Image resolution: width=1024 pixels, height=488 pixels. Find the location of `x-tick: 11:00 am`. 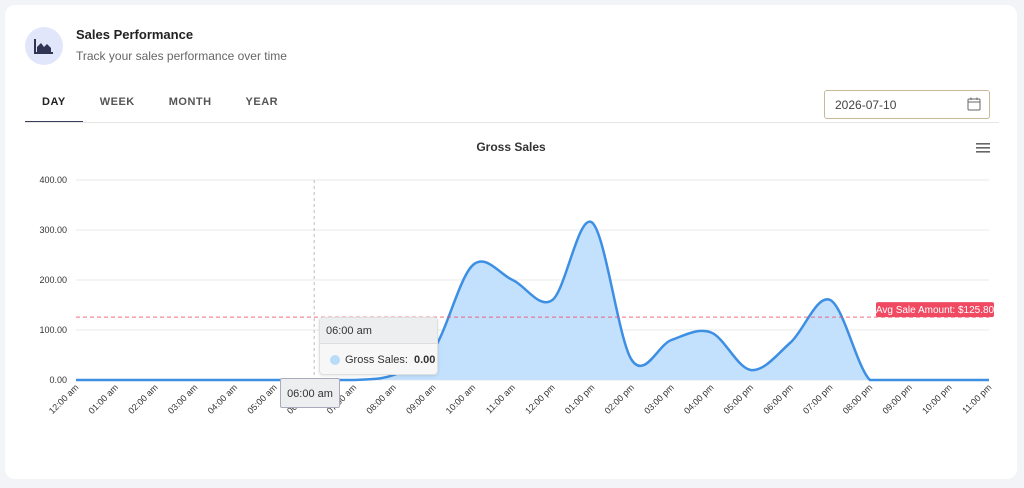

x-tick: 11:00 am is located at coordinates (500, 398).